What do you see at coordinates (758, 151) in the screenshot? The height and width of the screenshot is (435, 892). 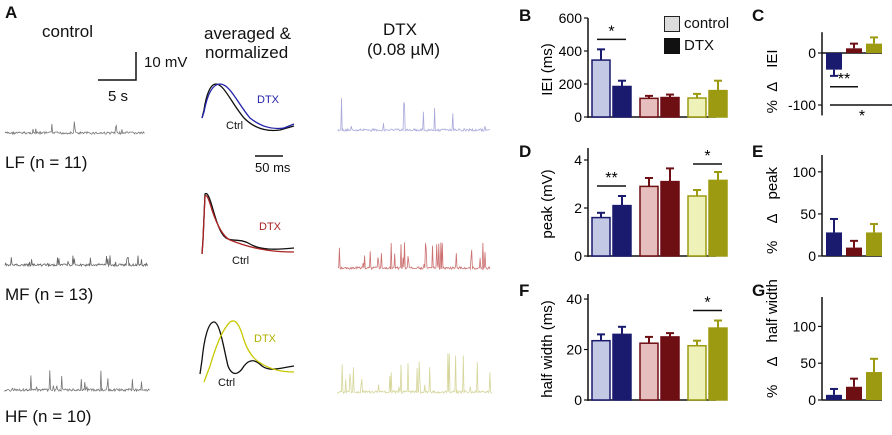 I see `panel-label-e: E` at bounding box center [758, 151].